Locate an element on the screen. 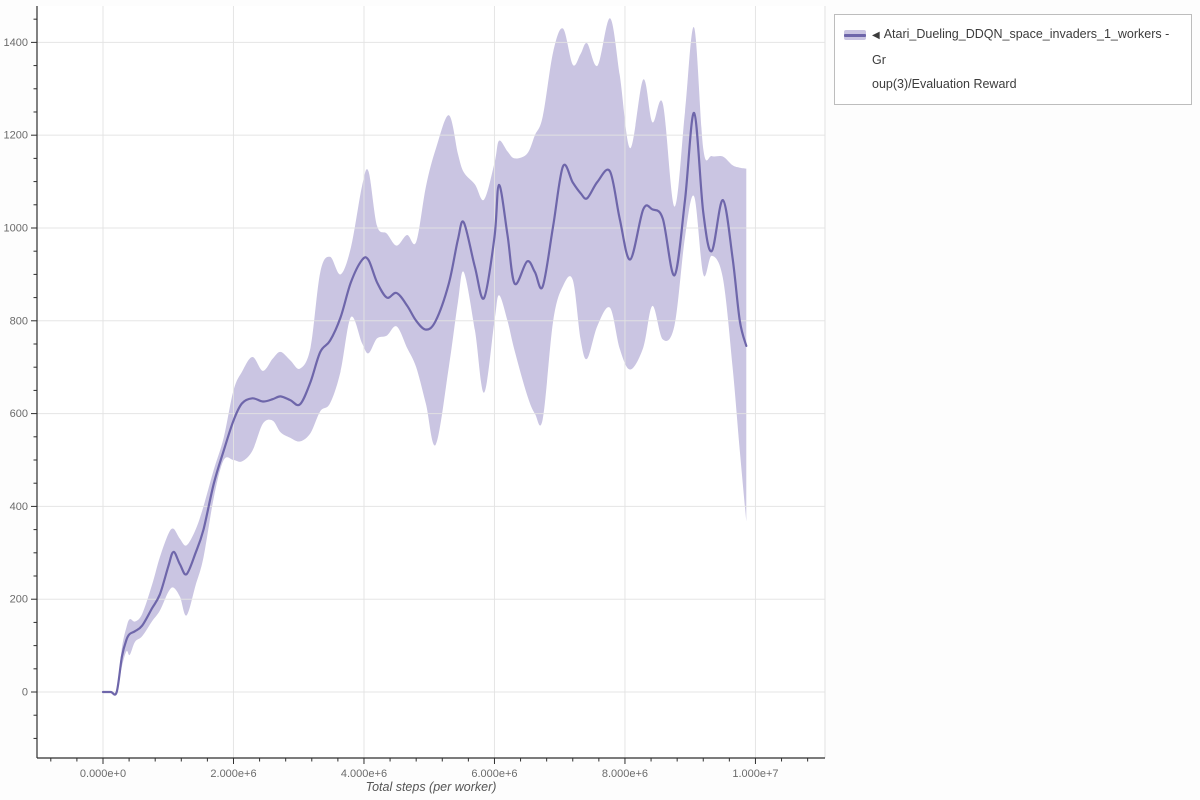 This screenshot has height=800, width=1200. legend-label-line2: oup(3)/Evaluation Reward is located at coordinates (944, 84).